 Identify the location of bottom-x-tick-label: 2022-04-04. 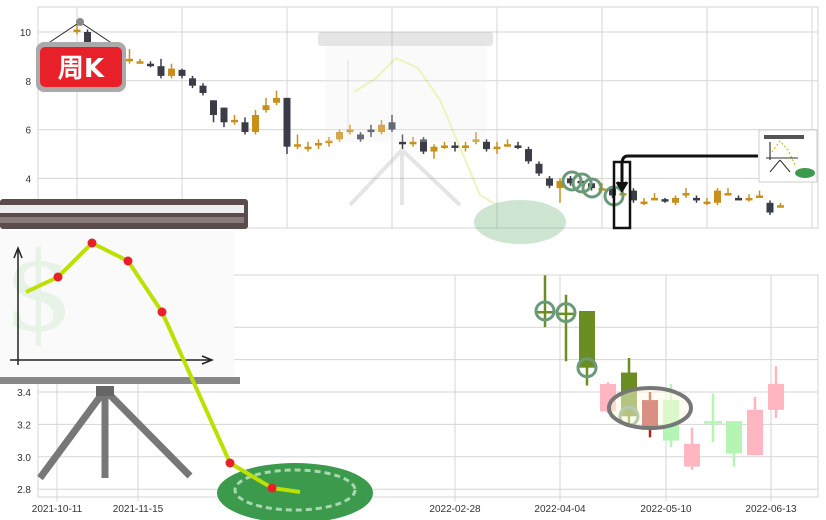
(560, 509).